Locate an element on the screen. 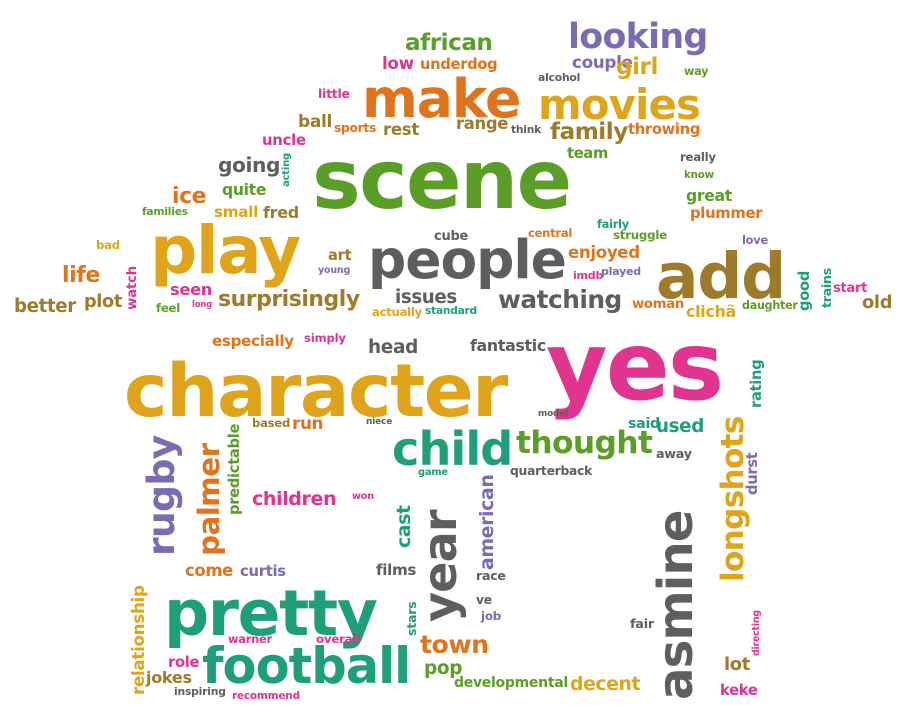 The width and height of the screenshot is (900, 705). word-daughter: daughter is located at coordinates (770, 305).